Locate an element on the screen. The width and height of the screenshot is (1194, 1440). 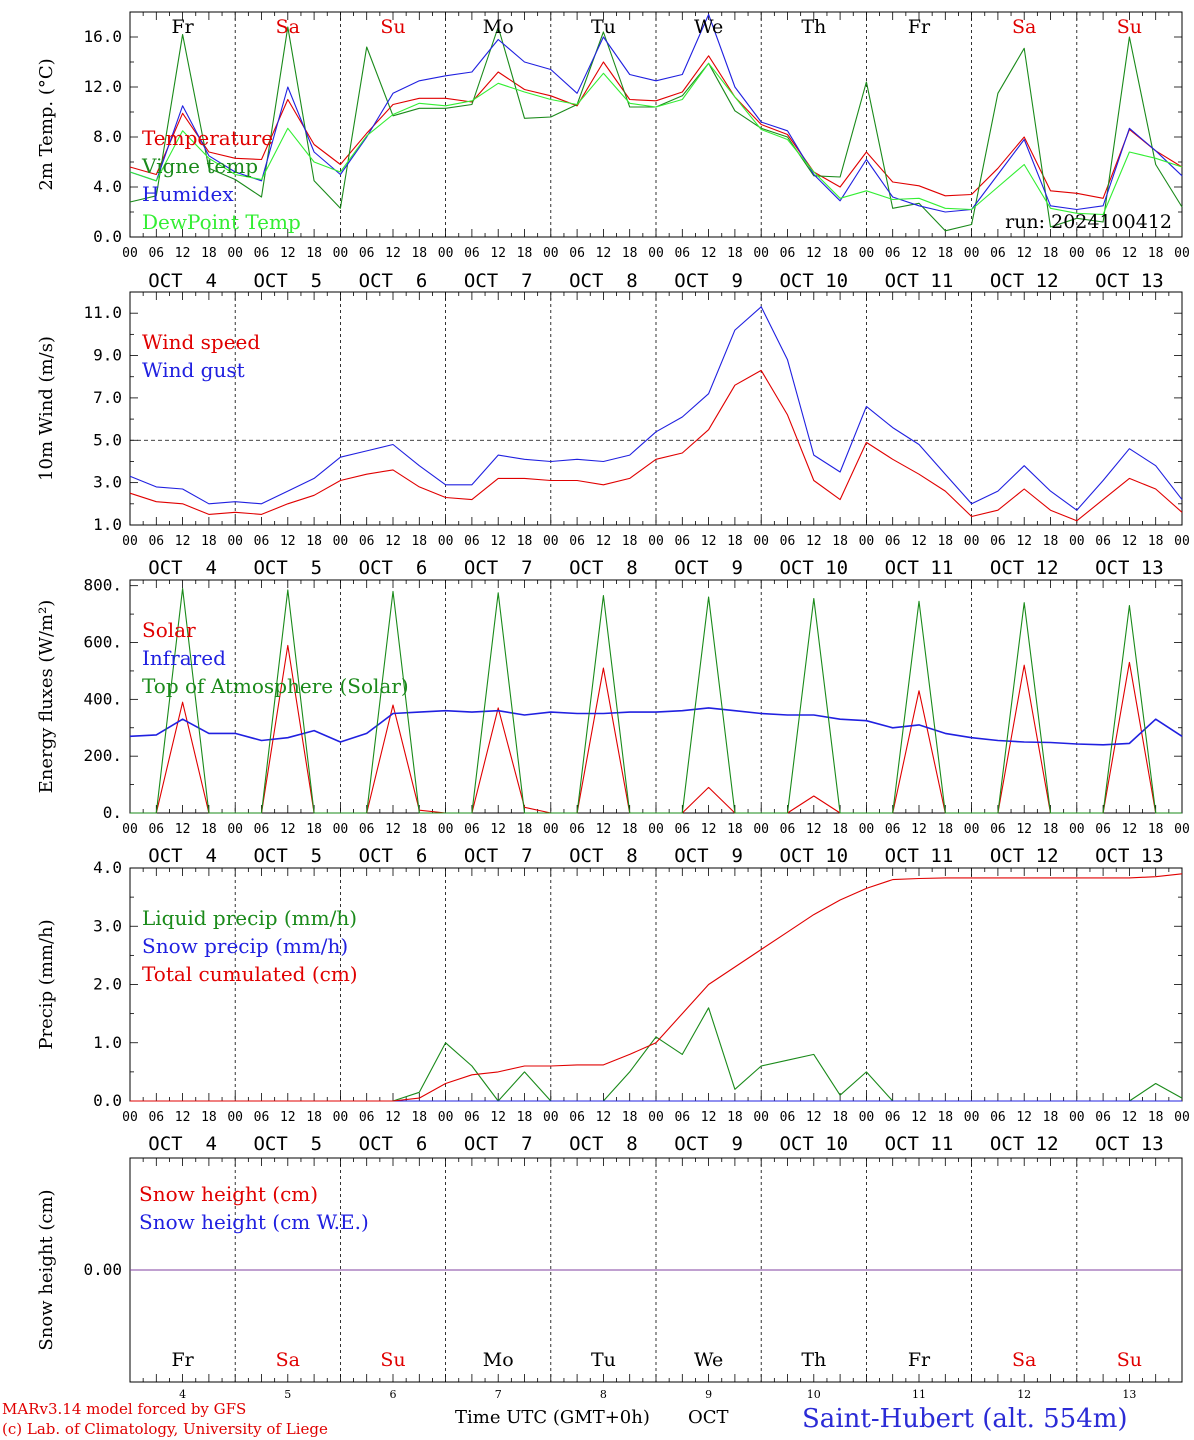
day-number-label: 11 is located at coordinates (919, 1394).